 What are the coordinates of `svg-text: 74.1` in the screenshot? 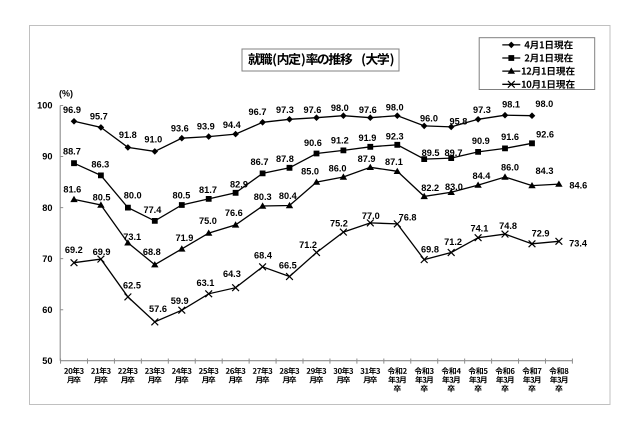 It's located at (479, 228).